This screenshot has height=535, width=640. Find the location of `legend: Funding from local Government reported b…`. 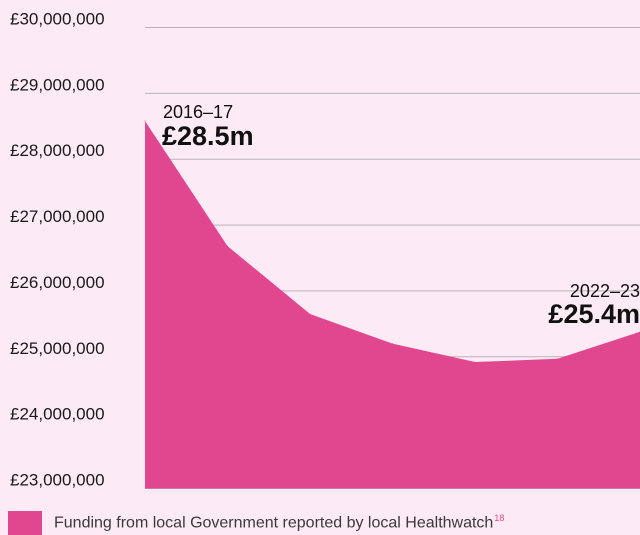

legend: Funding from local Government reported b… is located at coordinates (256, 523).